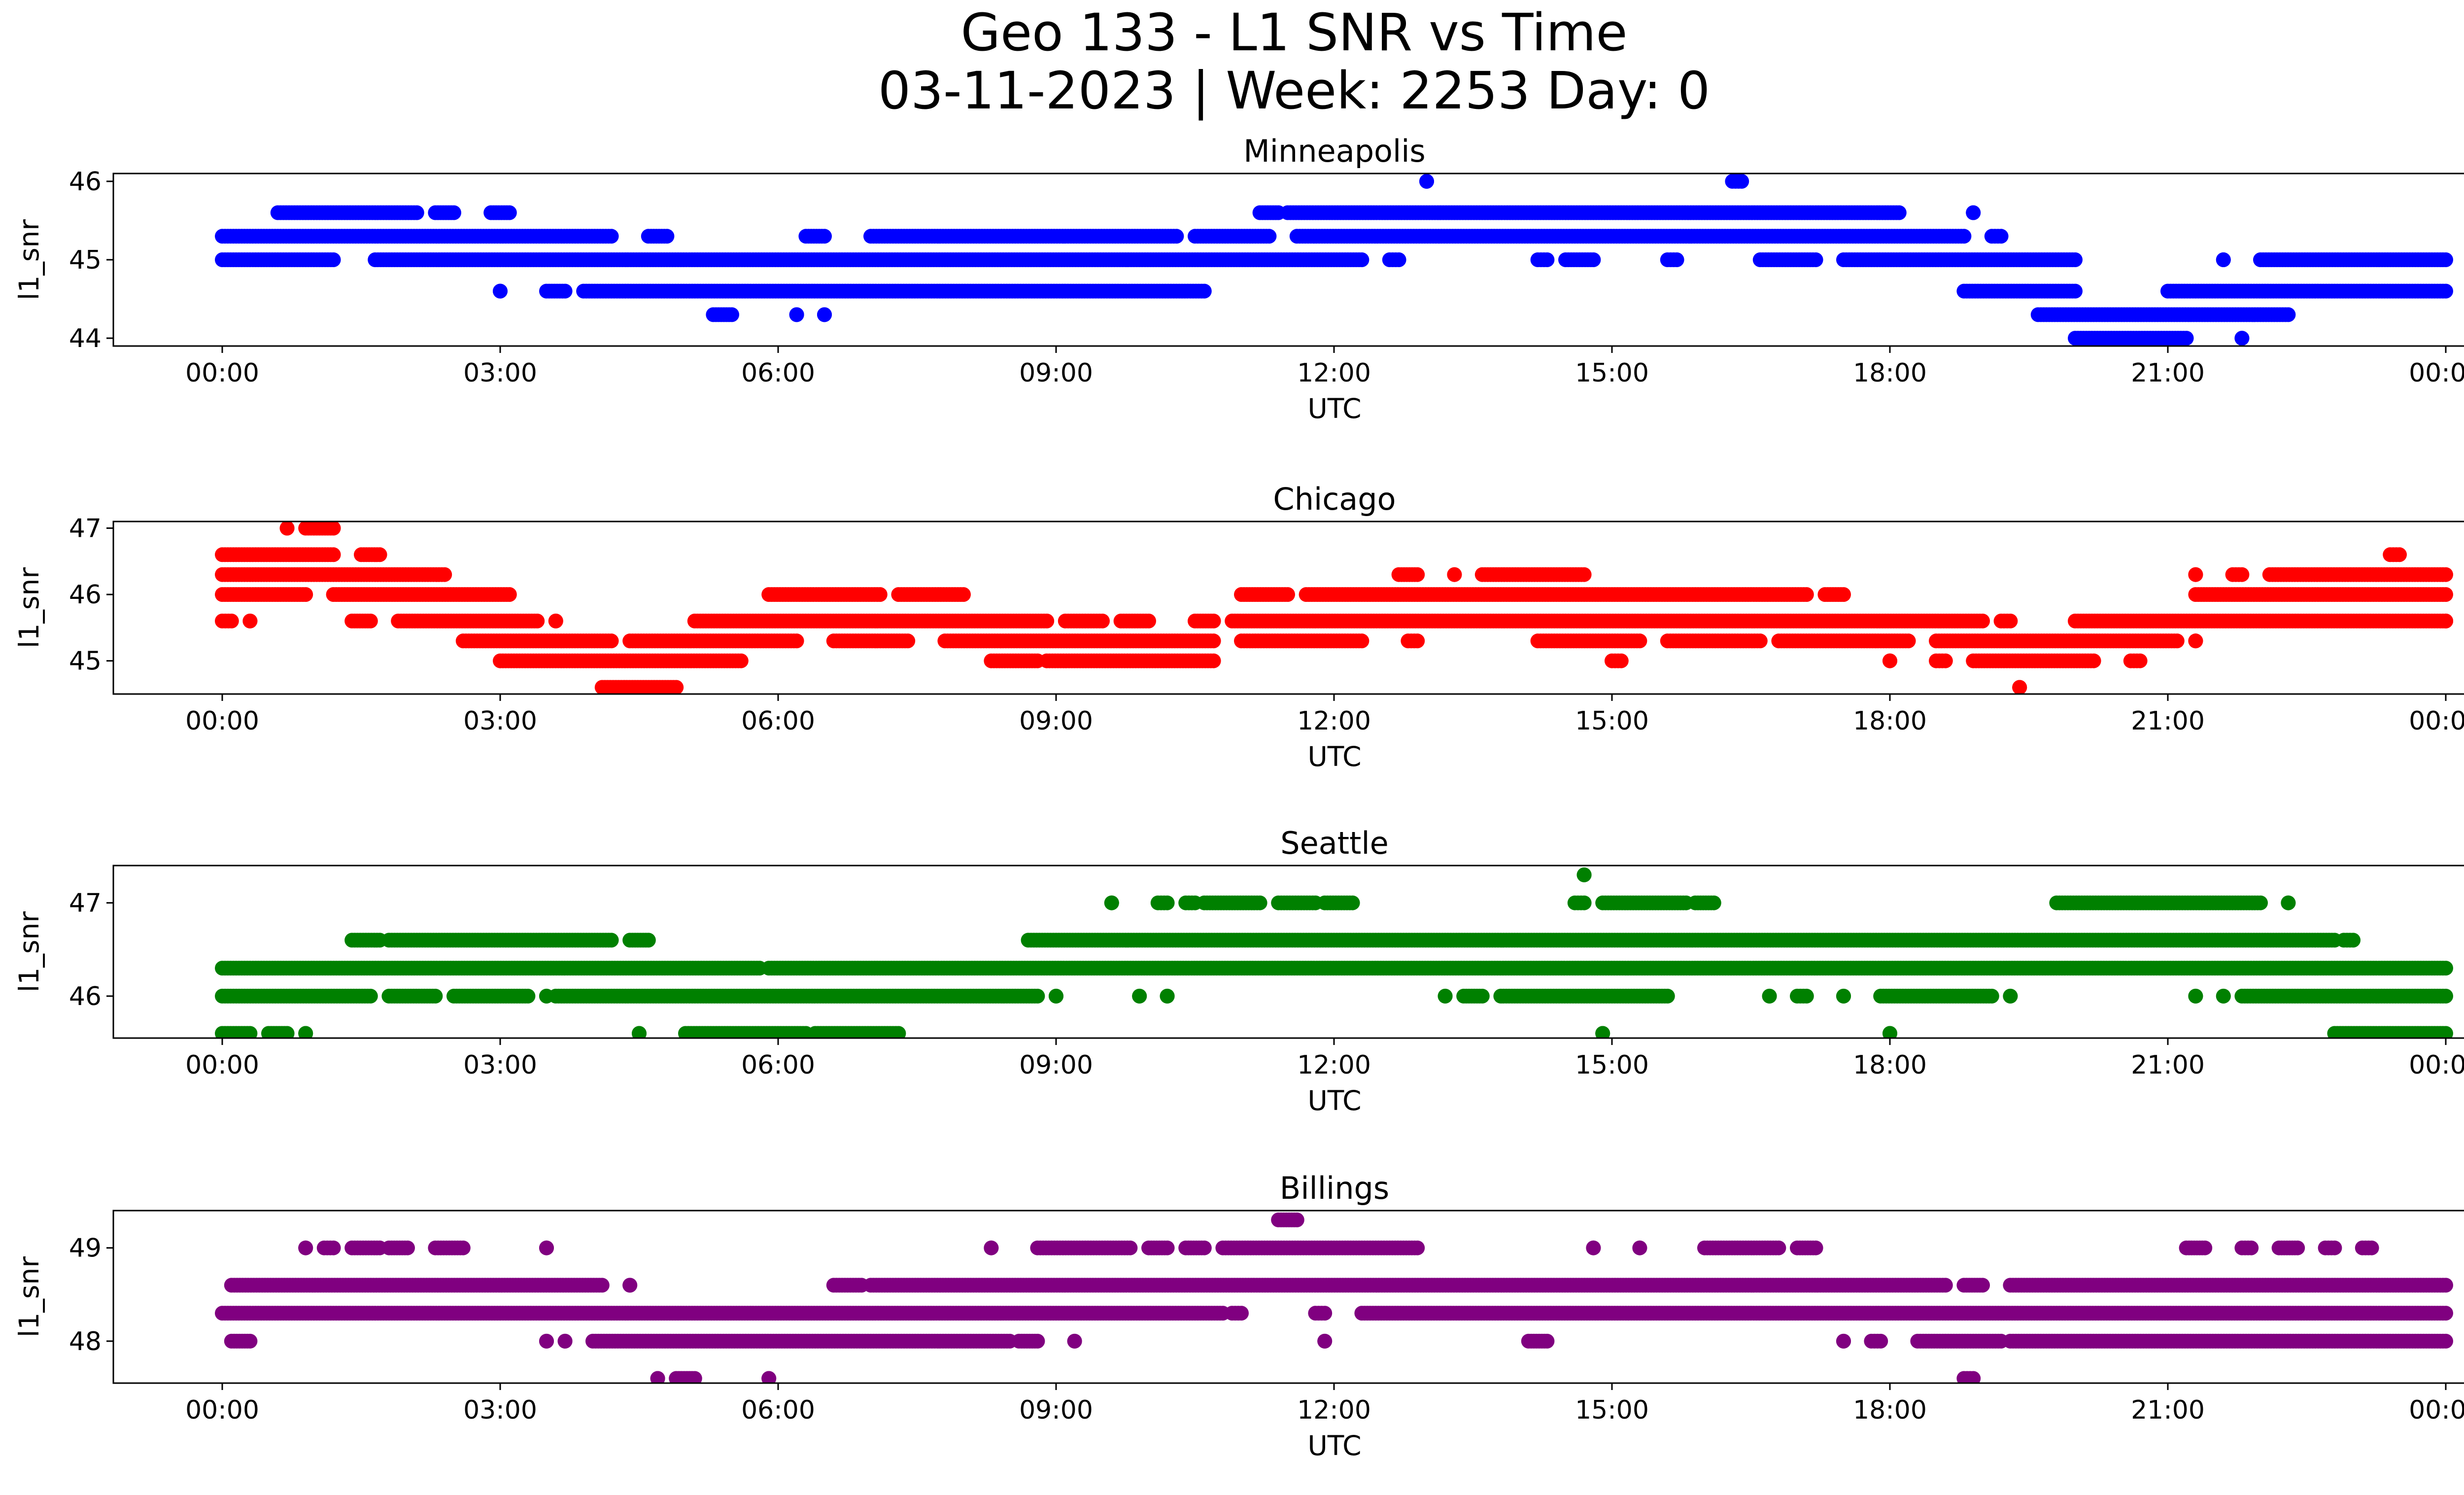 The width and height of the screenshot is (2464, 1495). Describe the element at coordinates (85, 528) in the screenshot. I see `y-tick-label: 47` at that location.